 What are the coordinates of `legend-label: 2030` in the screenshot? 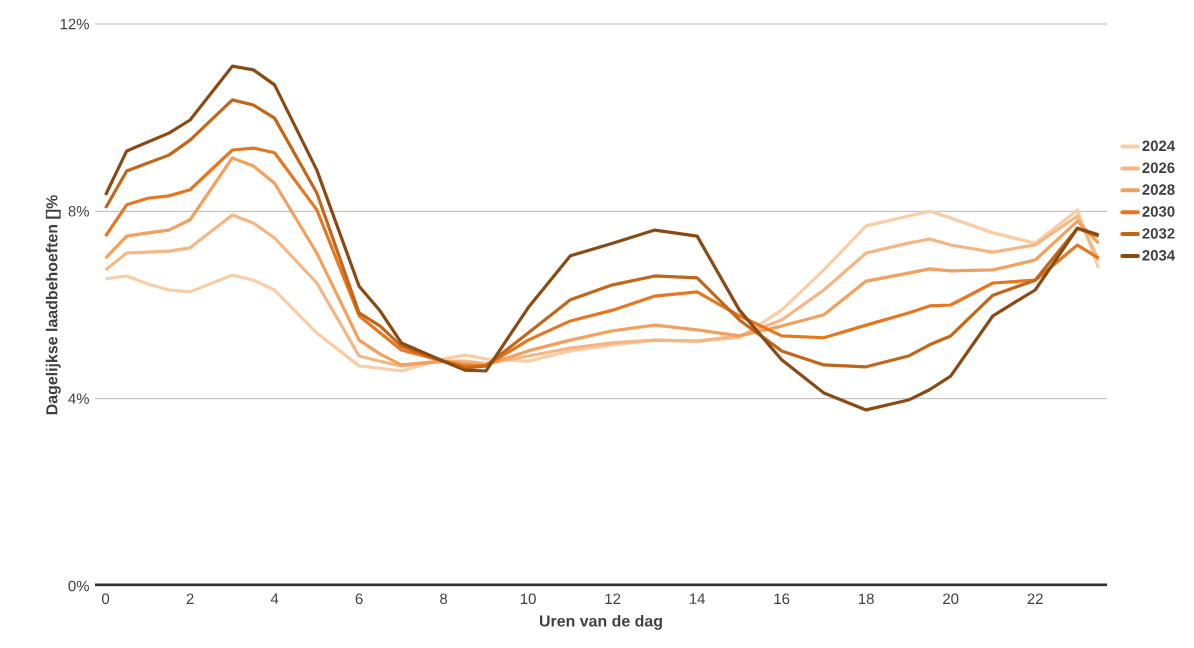 It's located at (1158, 211).